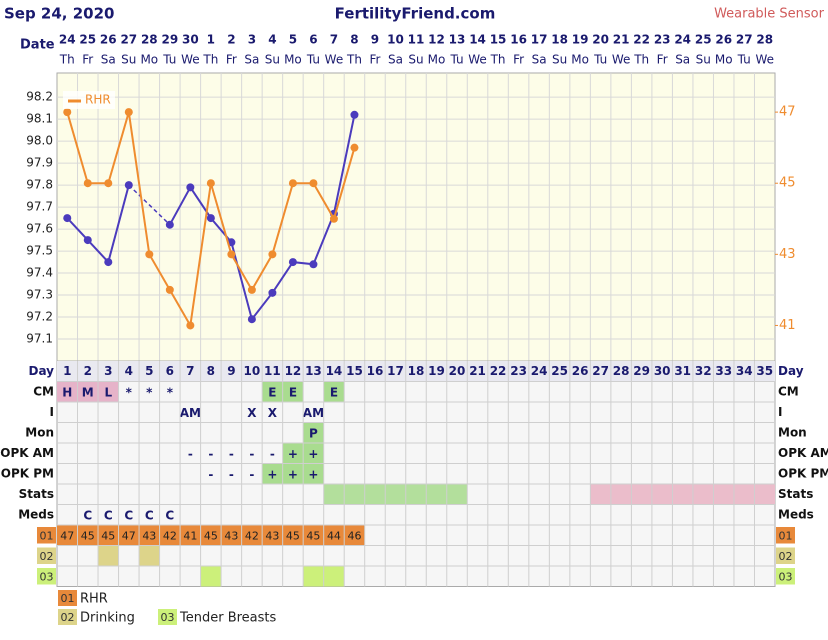  I want to click on tag-code-box, so click(46, 535).